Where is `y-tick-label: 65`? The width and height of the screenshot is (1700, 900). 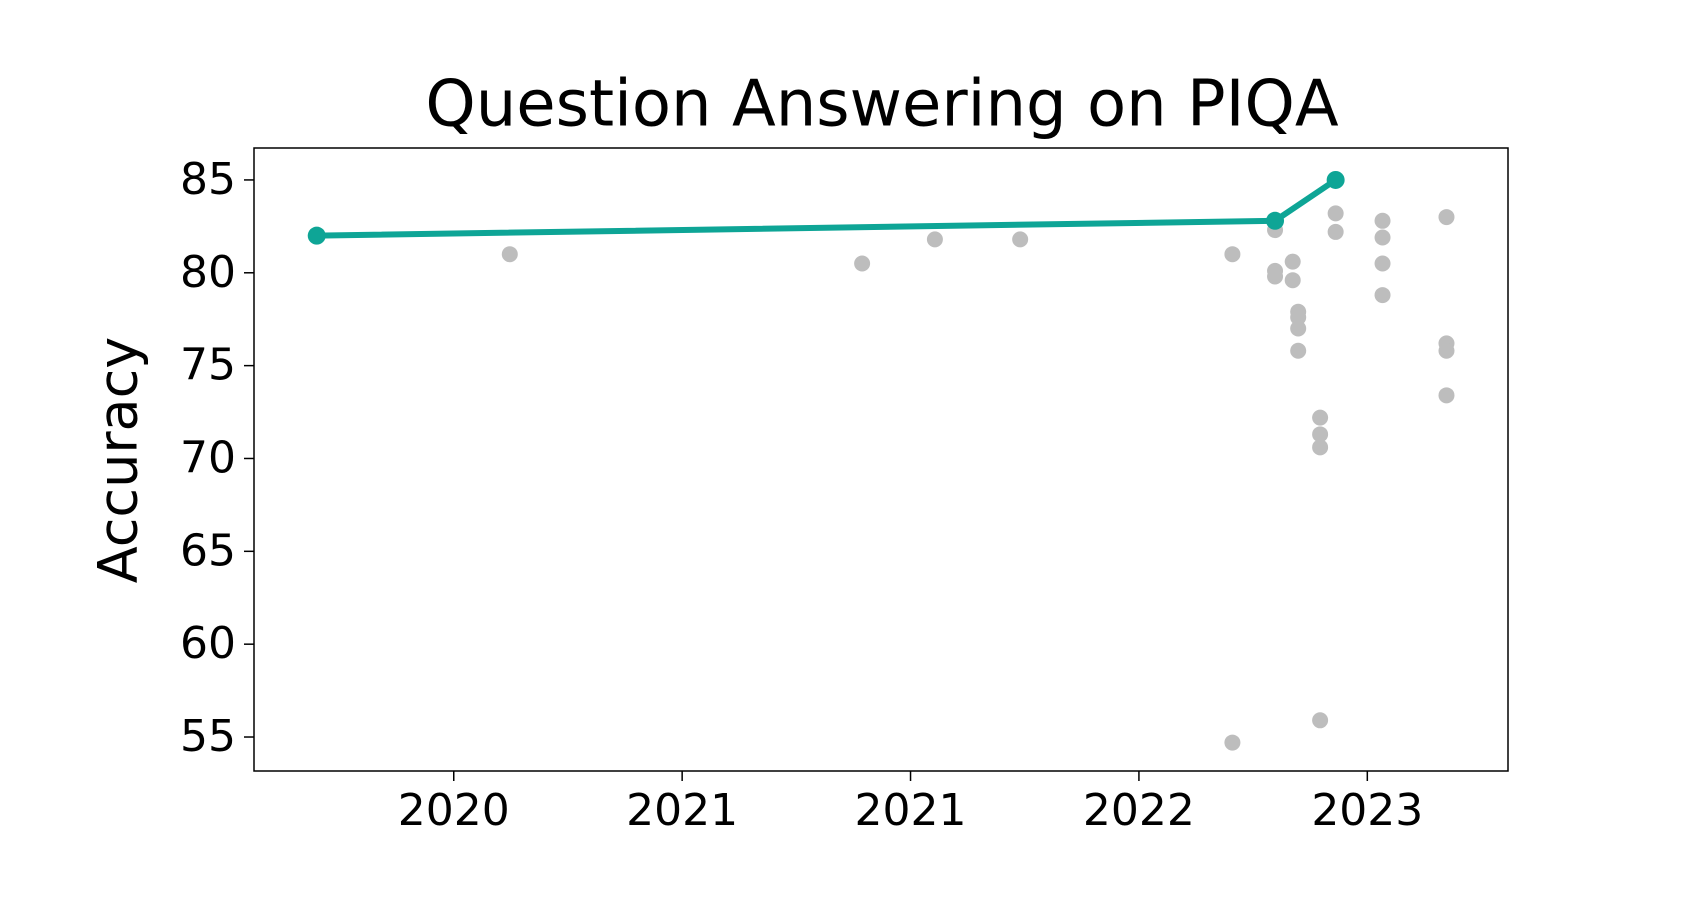 y-tick-label: 65 is located at coordinates (208, 550).